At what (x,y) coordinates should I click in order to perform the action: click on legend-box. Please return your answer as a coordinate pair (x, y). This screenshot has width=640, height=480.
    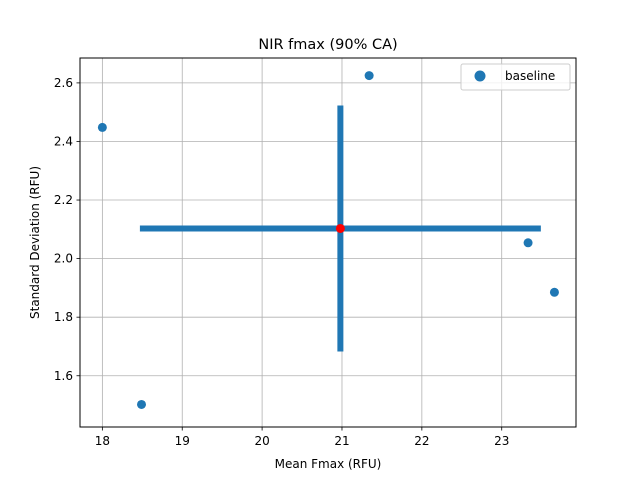
    Looking at the image, I should click on (515, 77).